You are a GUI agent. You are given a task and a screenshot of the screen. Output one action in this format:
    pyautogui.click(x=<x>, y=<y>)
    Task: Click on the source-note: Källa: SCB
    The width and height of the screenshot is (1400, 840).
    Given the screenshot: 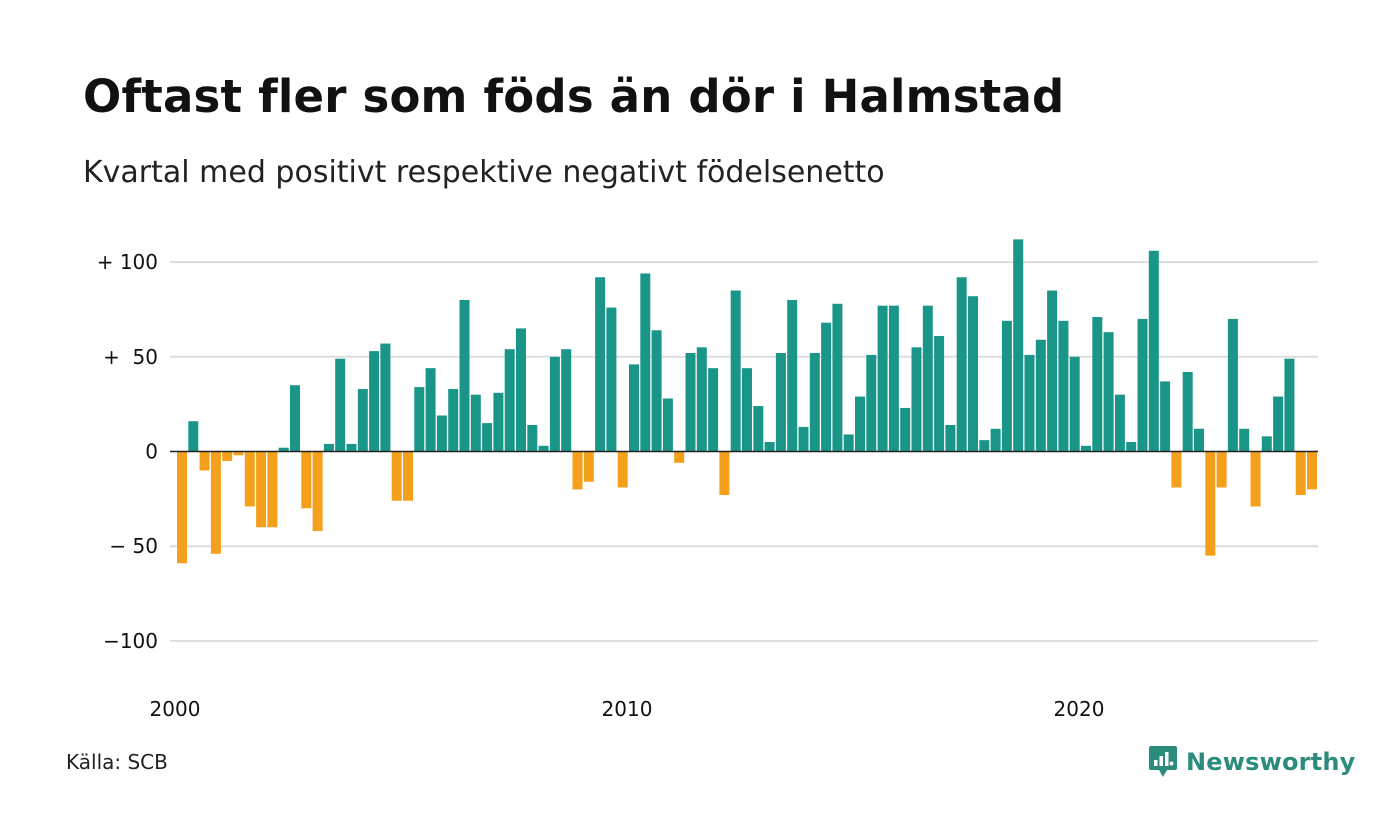 What is the action you would take?
    pyautogui.click(x=117, y=762)
    